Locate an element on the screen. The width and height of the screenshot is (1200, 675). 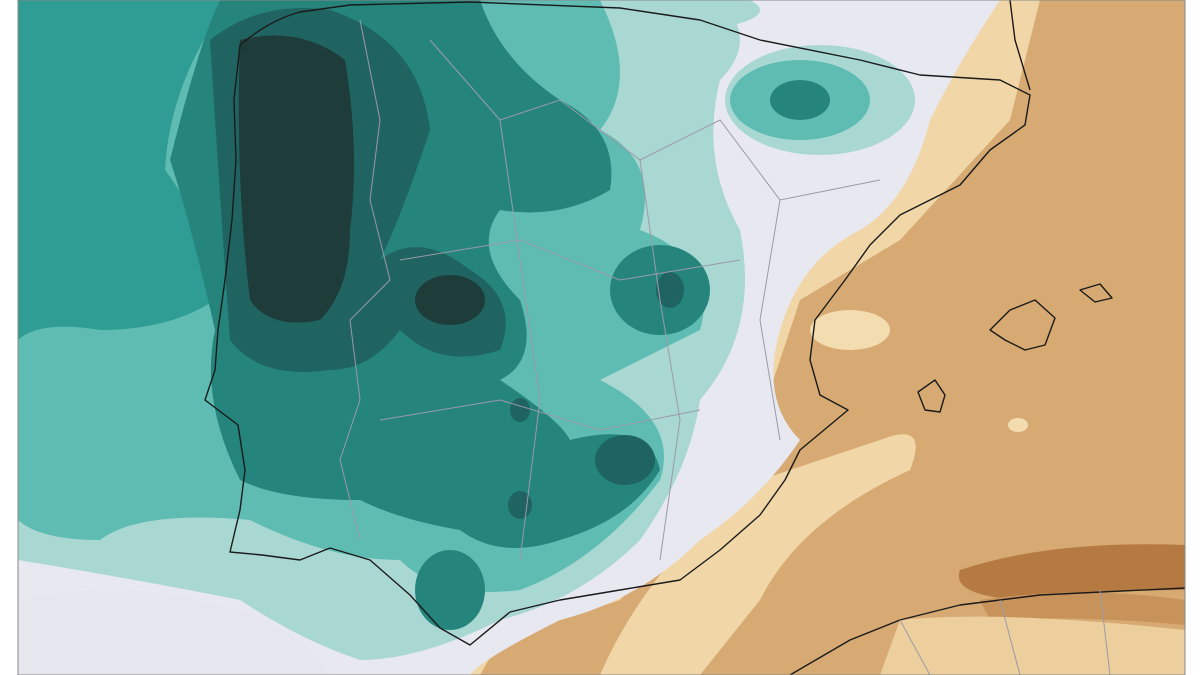
brown-dark is located at coordinates (1071, 572).